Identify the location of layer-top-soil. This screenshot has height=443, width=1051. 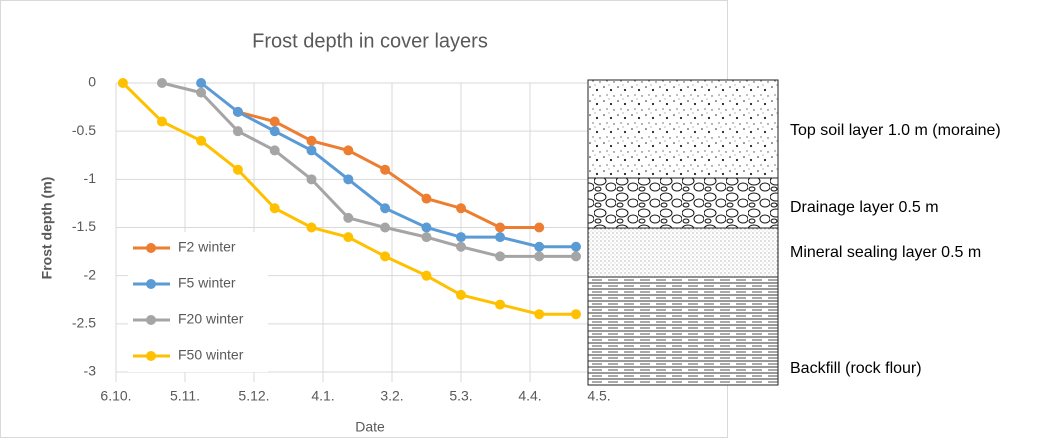
(683, 129).